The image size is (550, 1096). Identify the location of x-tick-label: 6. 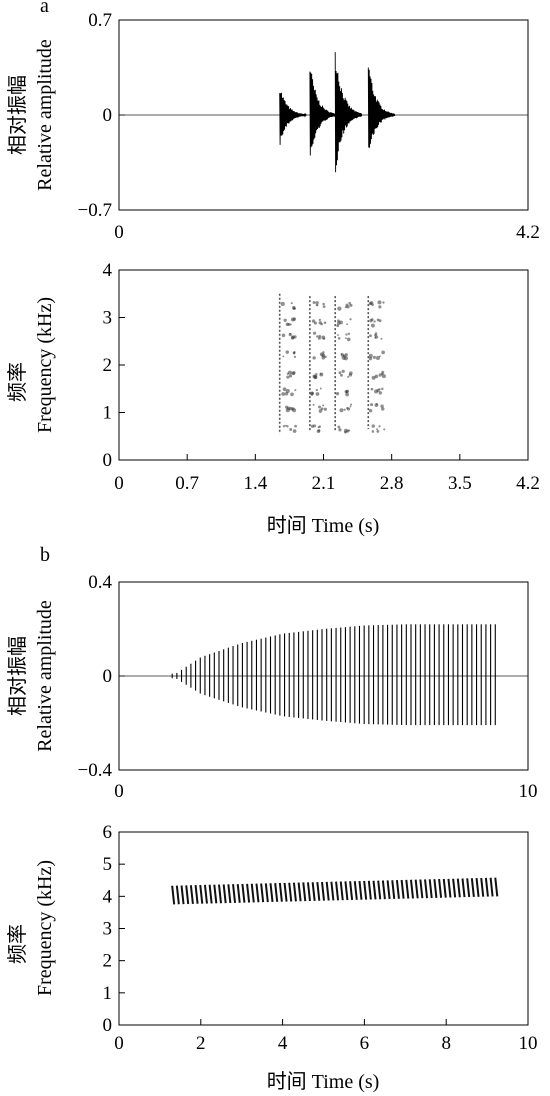
(365, 1043).